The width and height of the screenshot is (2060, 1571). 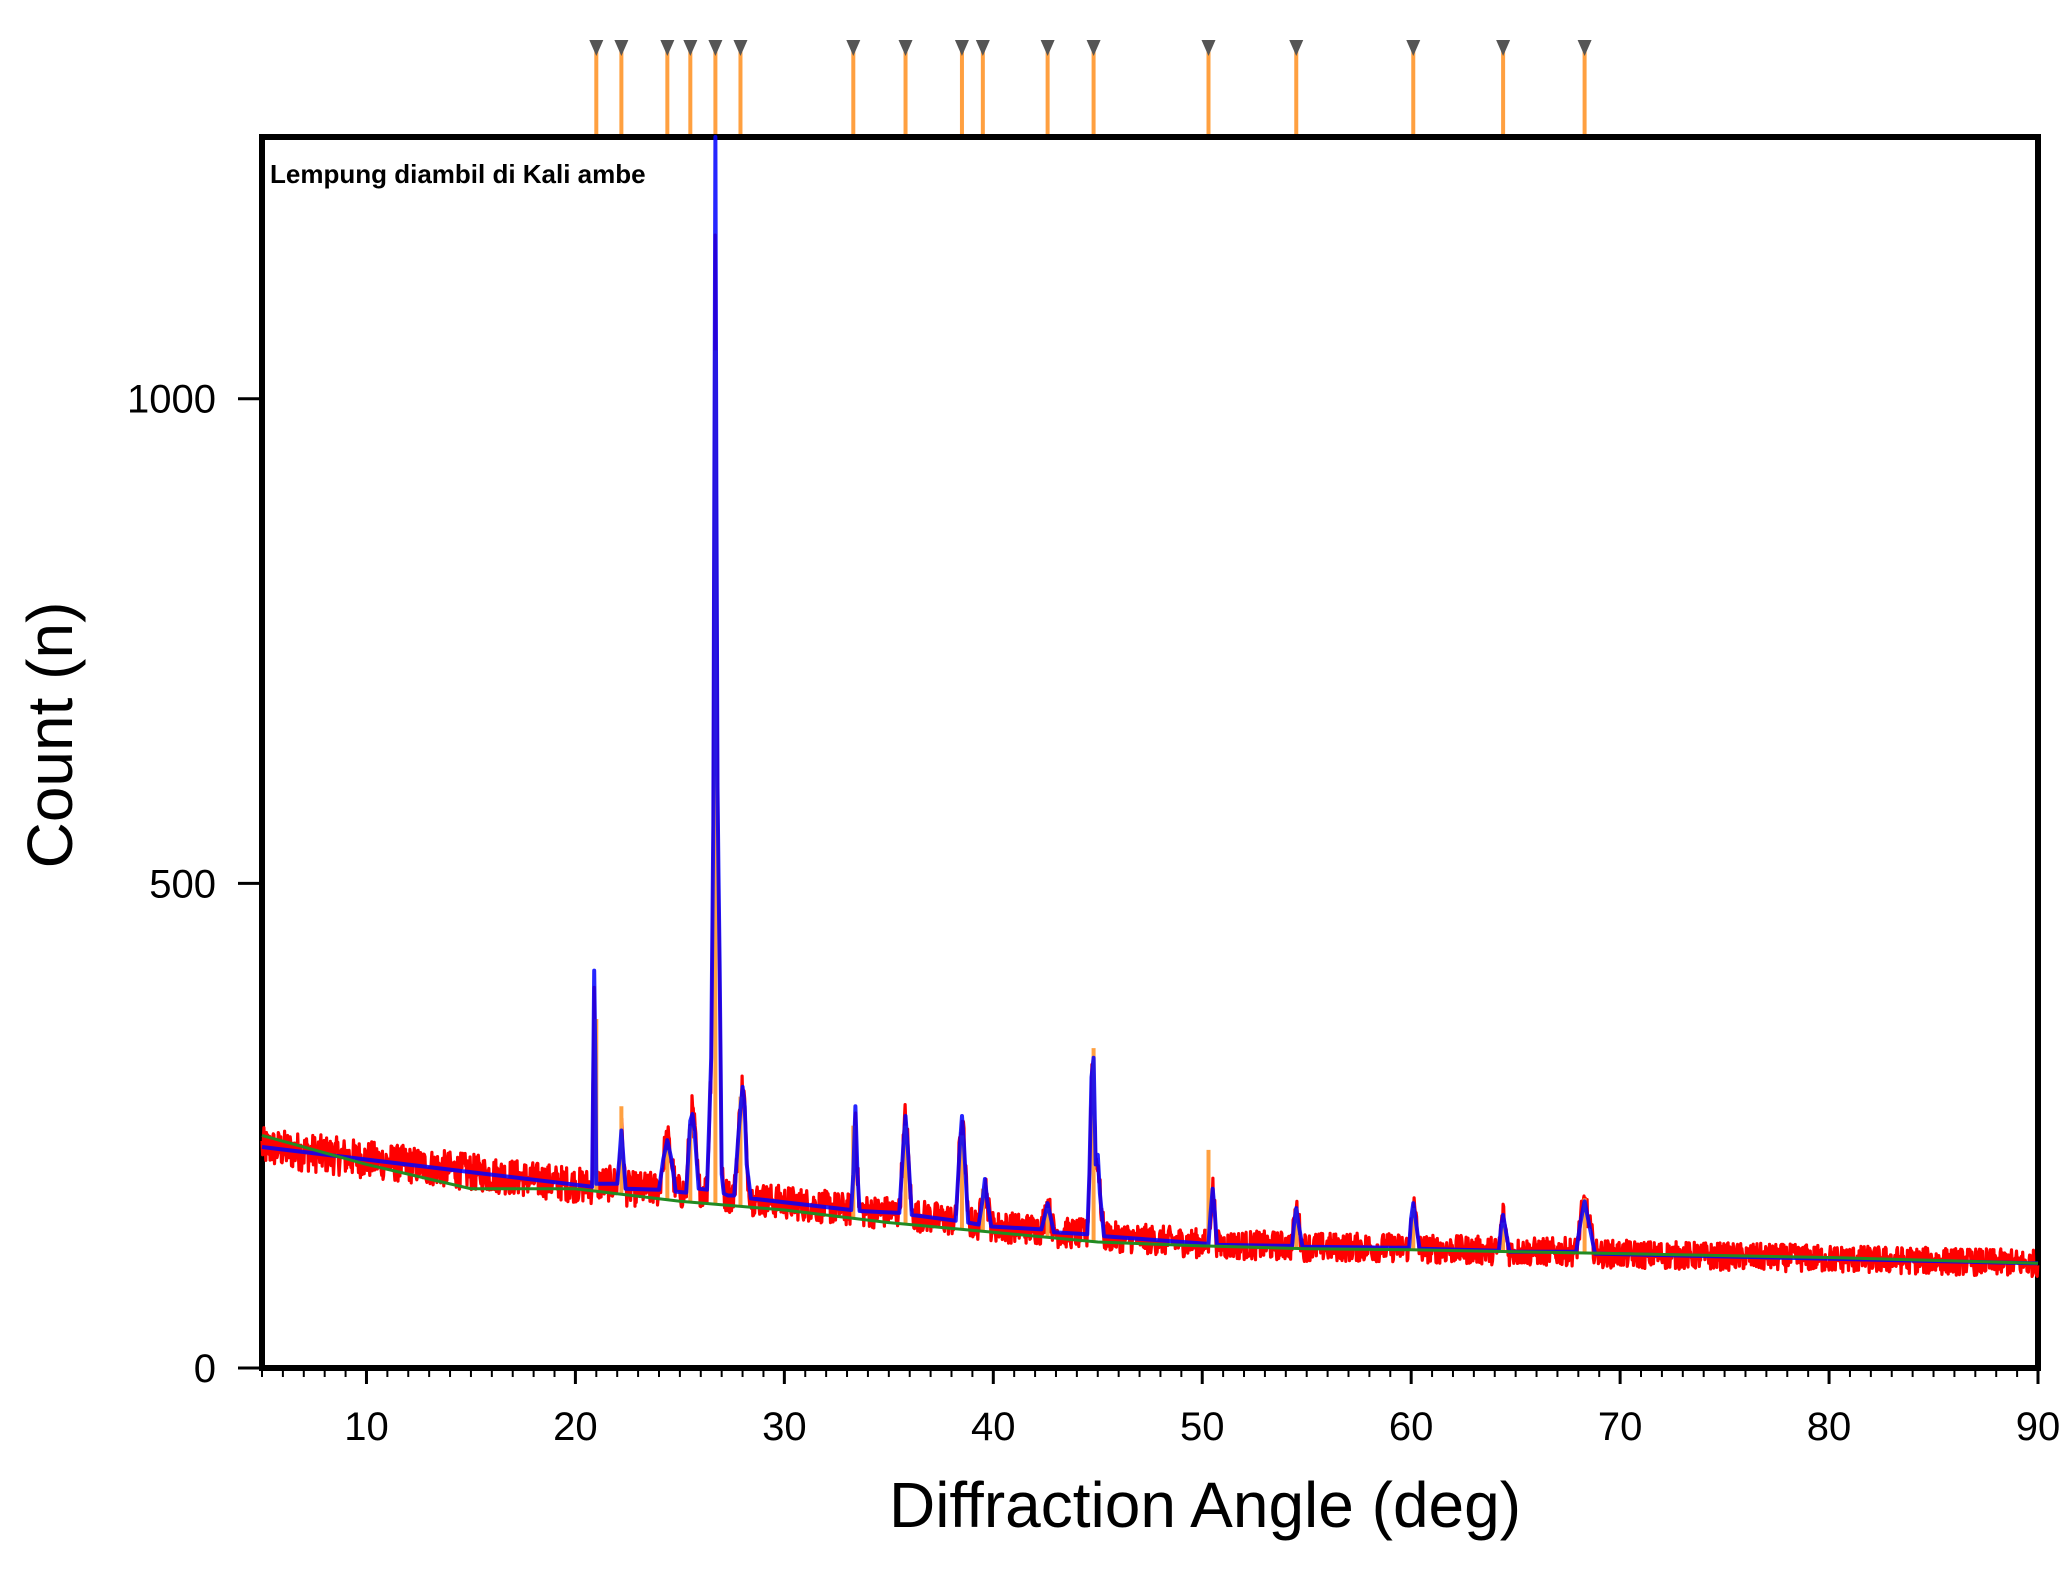 I want to click on x-tick-label: 80, so click(x=1829, y=1427).